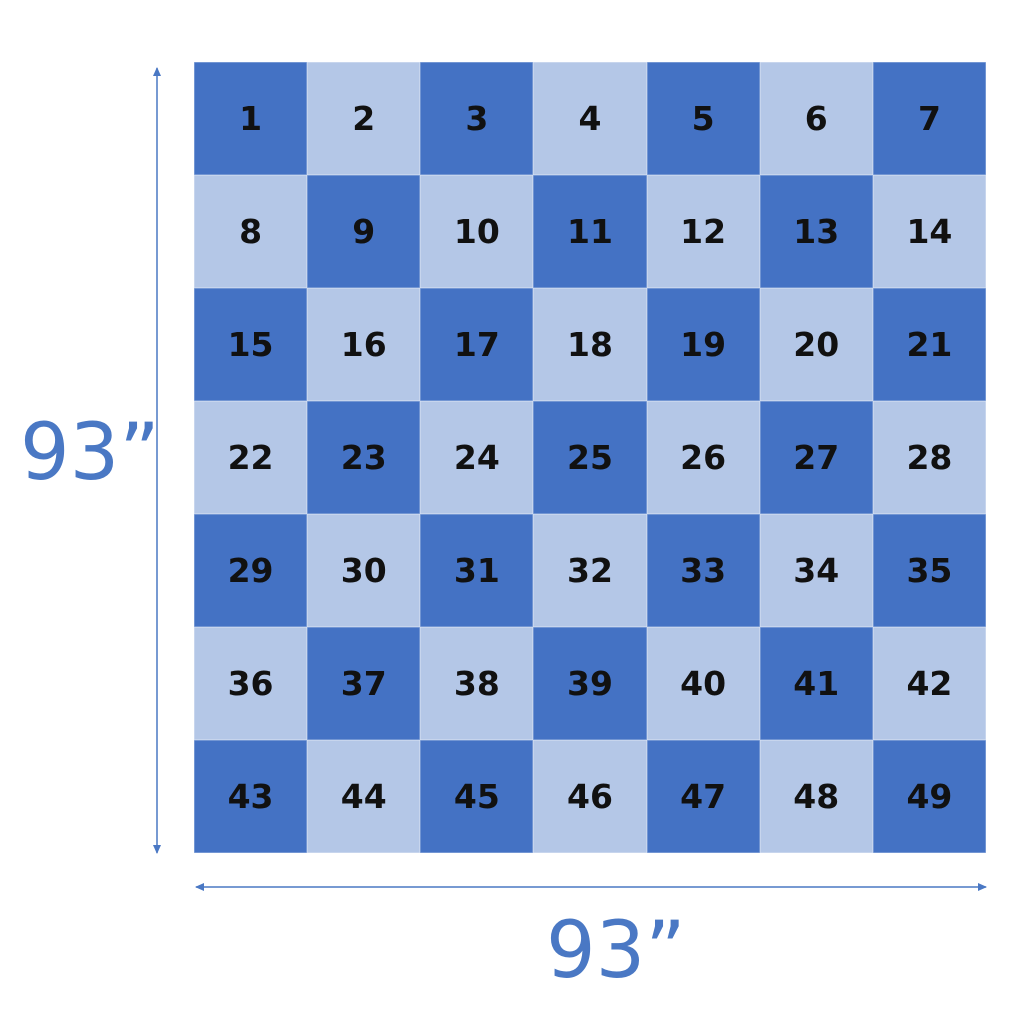 The height and width of the screenshot is (1024, 1024). I want to click on grid-cell: 14, so click(929, 231).